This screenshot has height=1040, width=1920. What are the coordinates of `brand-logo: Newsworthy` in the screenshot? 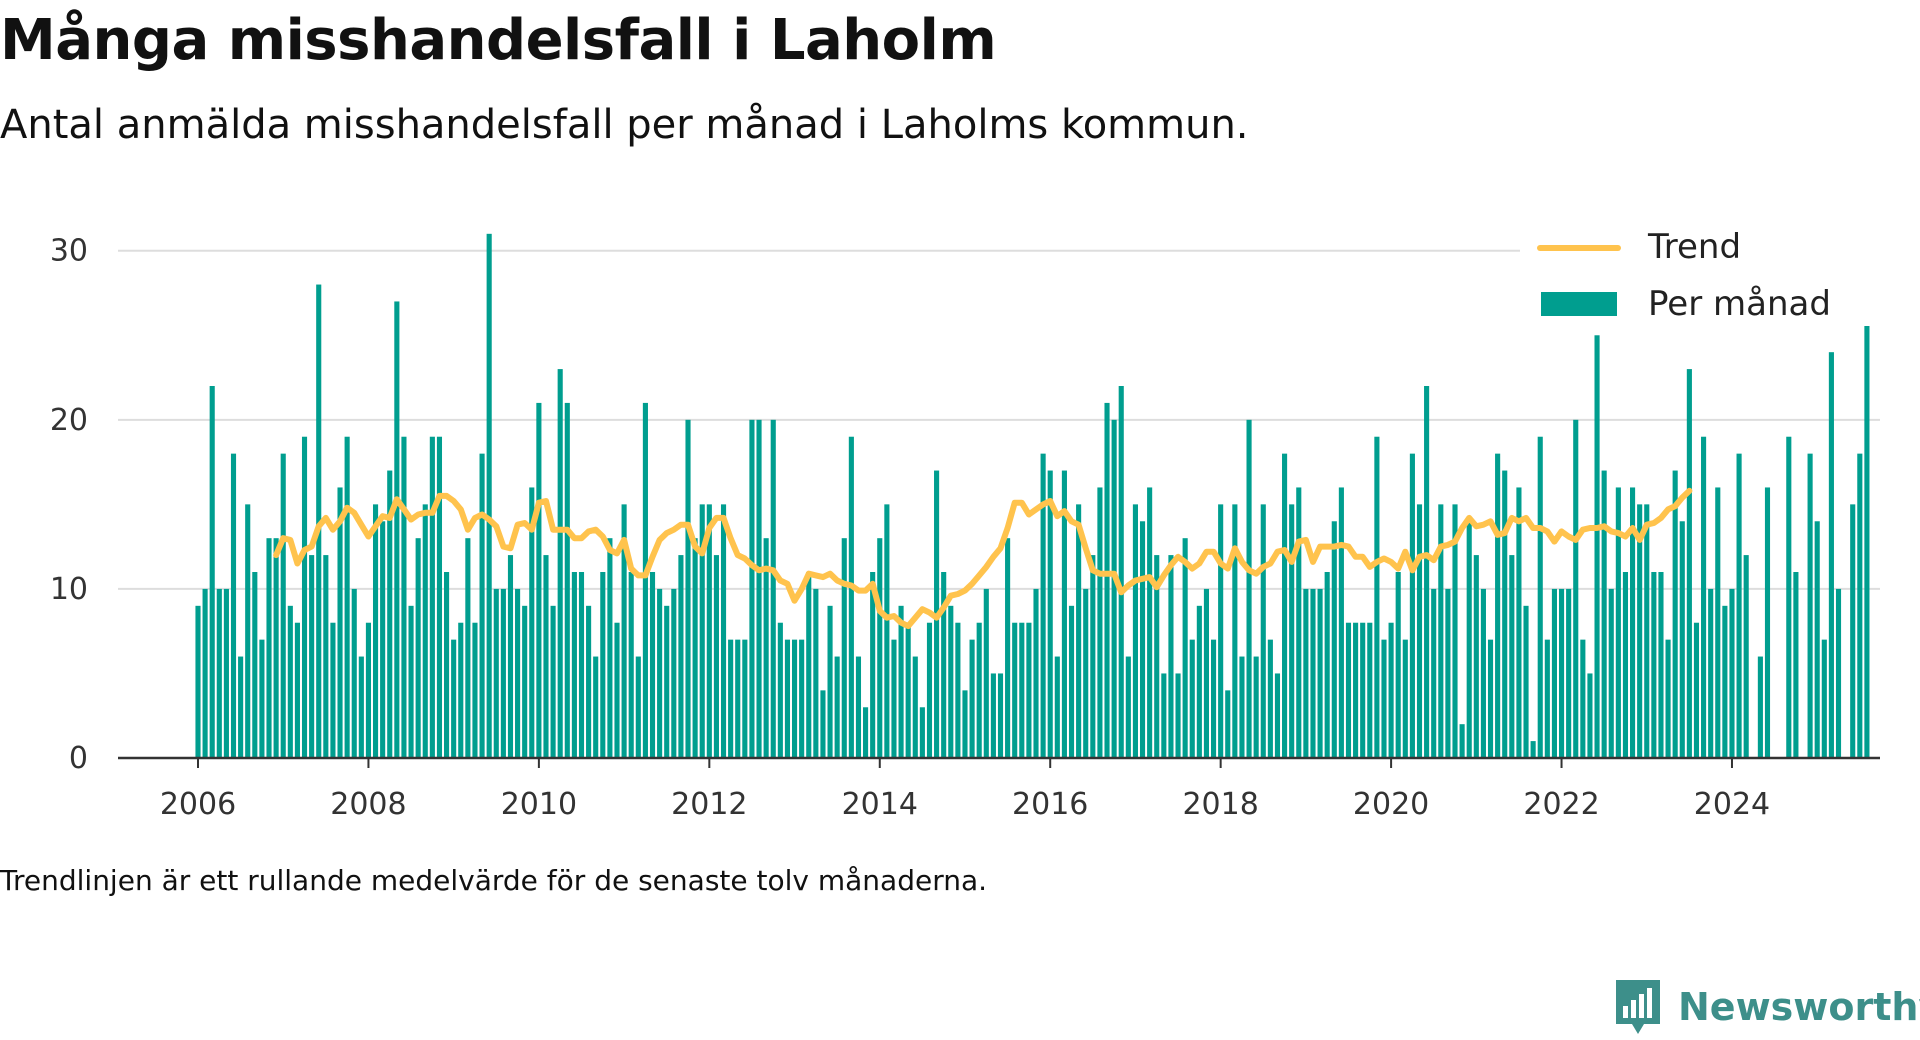 It's located at (1766, 1007).